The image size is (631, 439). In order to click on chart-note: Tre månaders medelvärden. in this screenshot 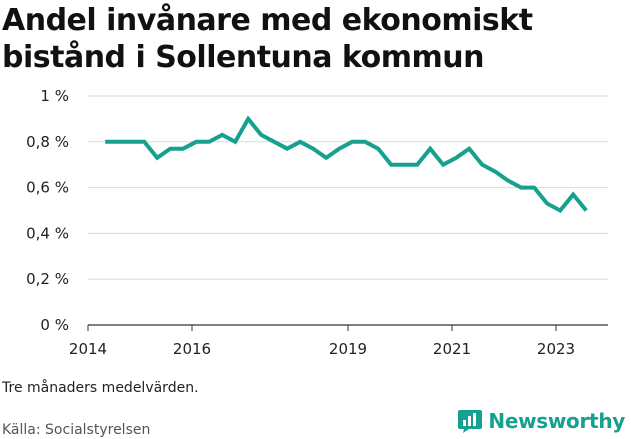, I will do `click(100, 388)`.